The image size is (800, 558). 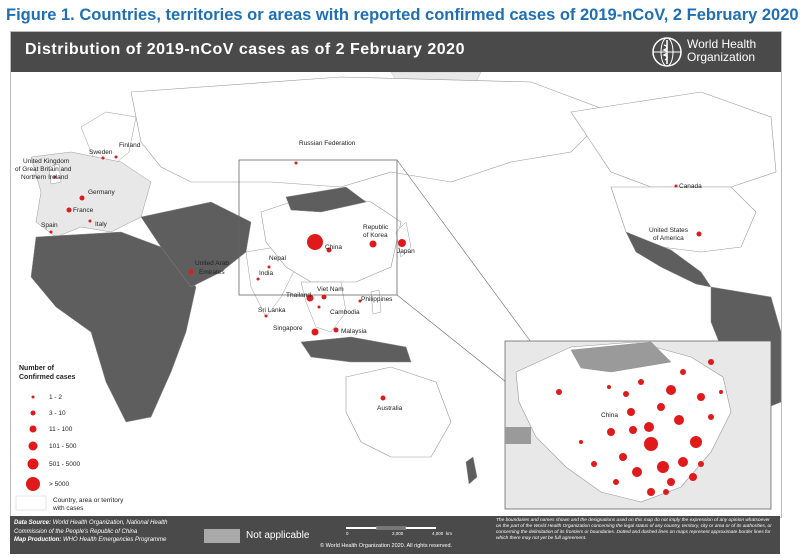 What do you see at coordinates (266, 316) in the screenshot?
I see `case-dot-srilanka` at bounding box center [266, 316].